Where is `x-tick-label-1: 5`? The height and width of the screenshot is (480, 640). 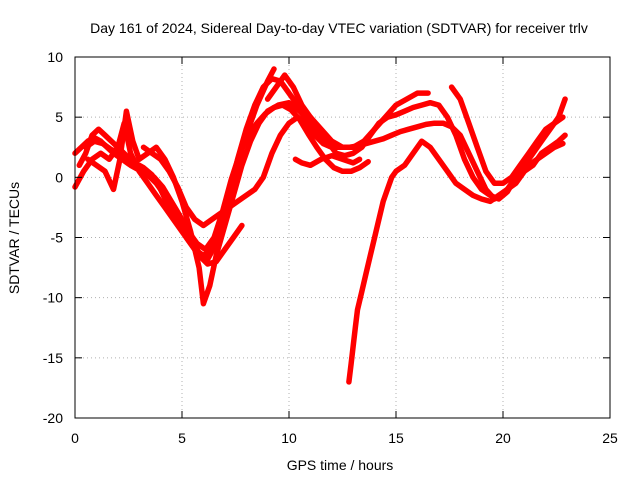 x-tick-label-1: 5 is located at coordinates (182, 438).